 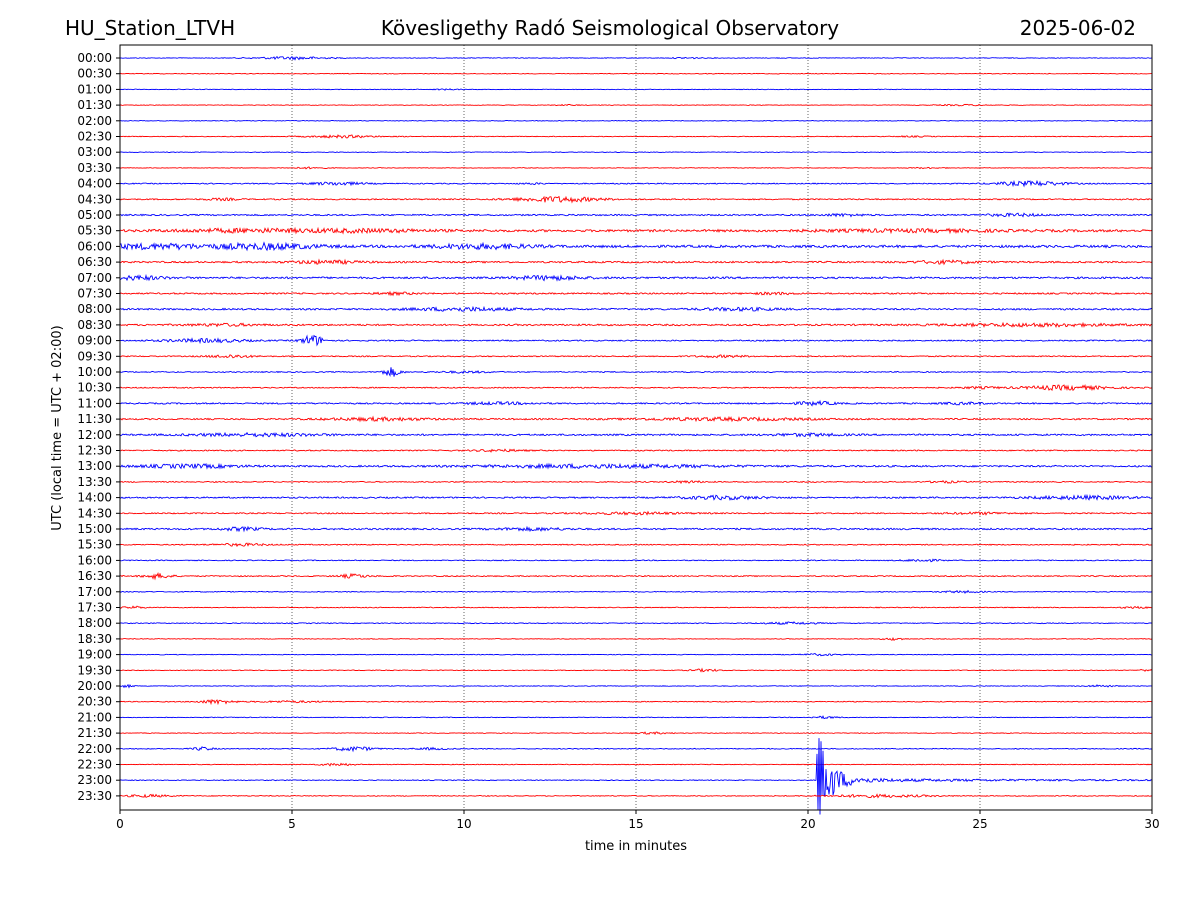 What do you see at coordinates (94, 608) in the screenshot?
I see `y-tick-label: 17:30` at bounding box center [94, 608].